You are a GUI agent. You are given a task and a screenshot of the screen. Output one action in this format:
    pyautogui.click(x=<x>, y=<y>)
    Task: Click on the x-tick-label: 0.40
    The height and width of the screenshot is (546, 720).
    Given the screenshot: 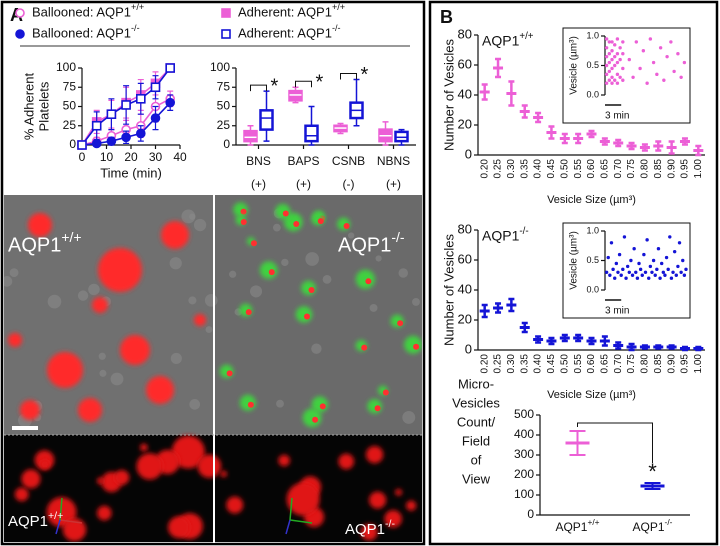 What is the action you would take?
    pyautogui.click(x=538, y=169)
    